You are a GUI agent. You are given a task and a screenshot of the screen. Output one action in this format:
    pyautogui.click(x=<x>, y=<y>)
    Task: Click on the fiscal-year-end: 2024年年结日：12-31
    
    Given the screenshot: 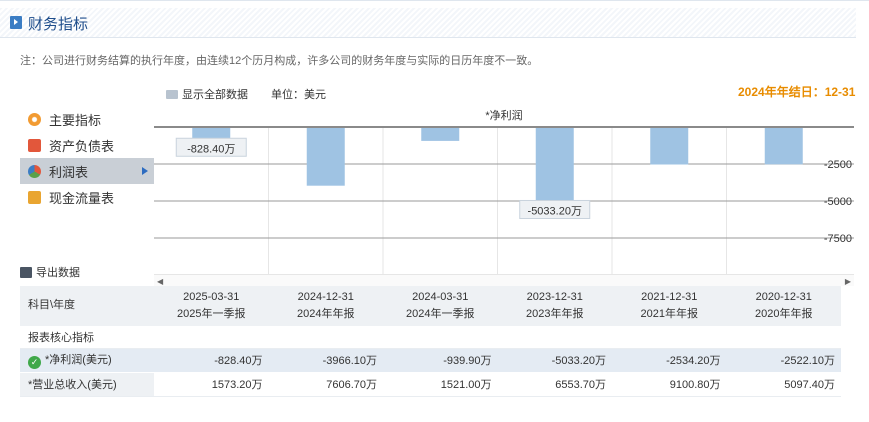 What is the action you would take?
    pyautogui.click(x=797, y=92)
    